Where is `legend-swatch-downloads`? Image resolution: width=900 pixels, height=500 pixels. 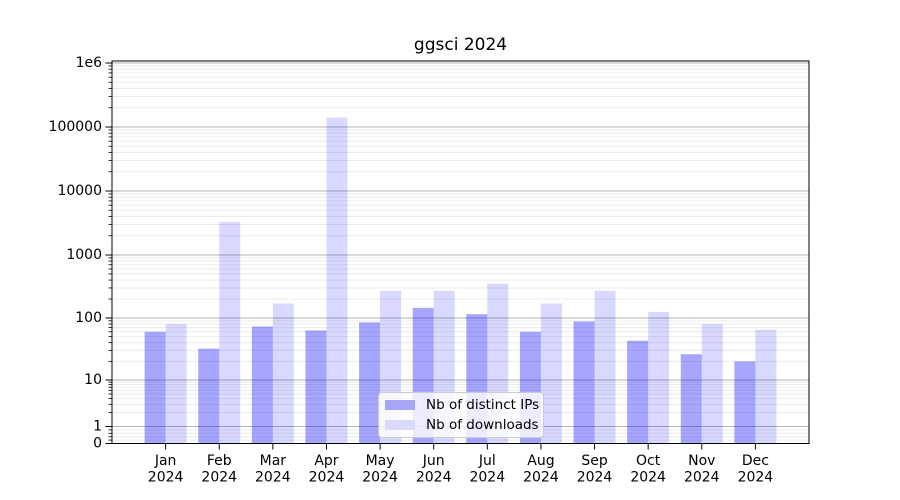 legend-swatch-downloads is located at coordinates (400, 424).